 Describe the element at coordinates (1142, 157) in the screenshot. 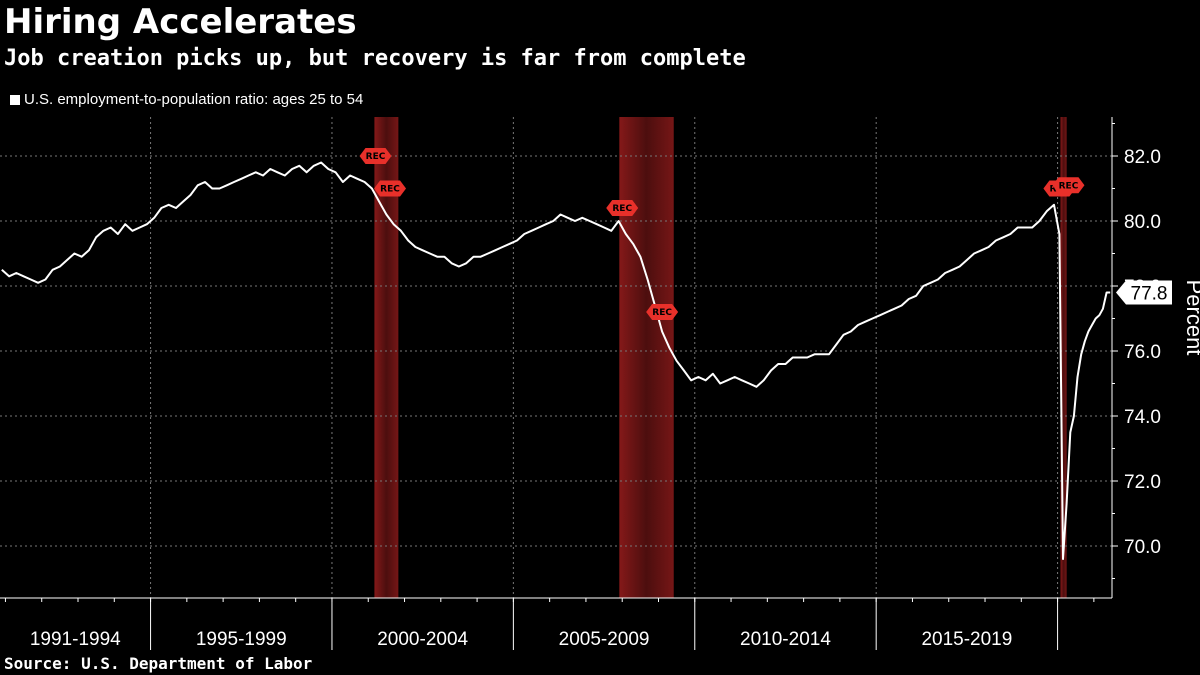

I see `y-tick-label: 82.0` at that location.